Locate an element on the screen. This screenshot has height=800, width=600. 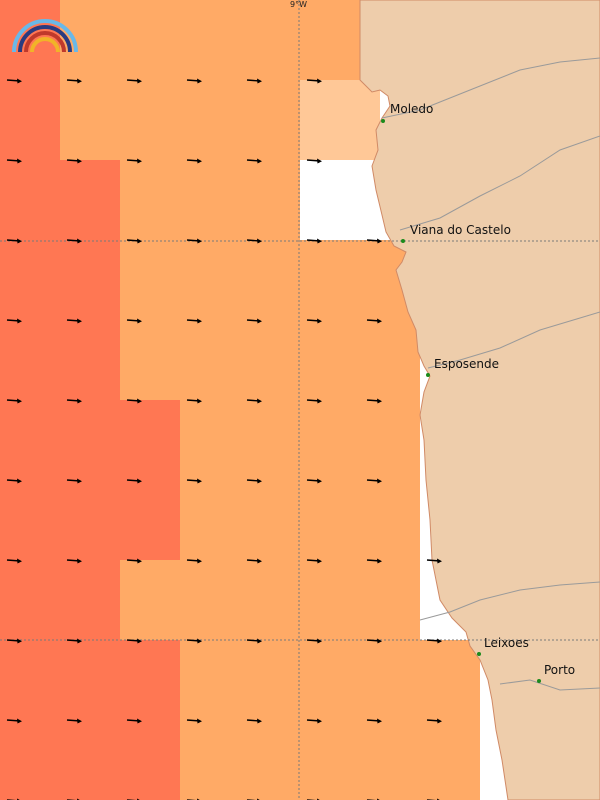
place-label-viana: Viana do Castelo is located at coordinates (460, 230).